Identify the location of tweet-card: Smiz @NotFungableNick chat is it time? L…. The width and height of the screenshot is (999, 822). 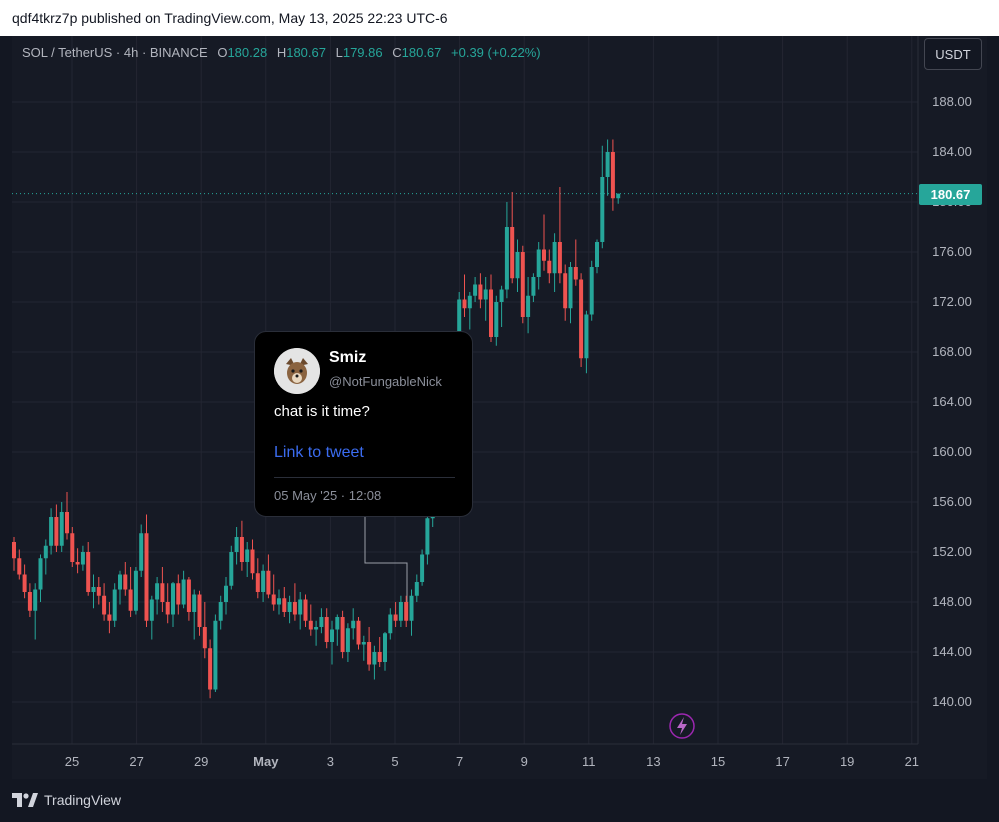
(363, 424).